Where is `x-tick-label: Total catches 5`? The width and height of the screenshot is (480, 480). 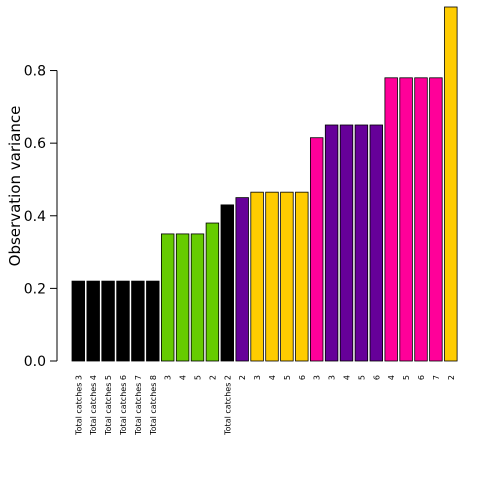
x-tick-label: Total catches 5 is located at coordinates (108, 405).